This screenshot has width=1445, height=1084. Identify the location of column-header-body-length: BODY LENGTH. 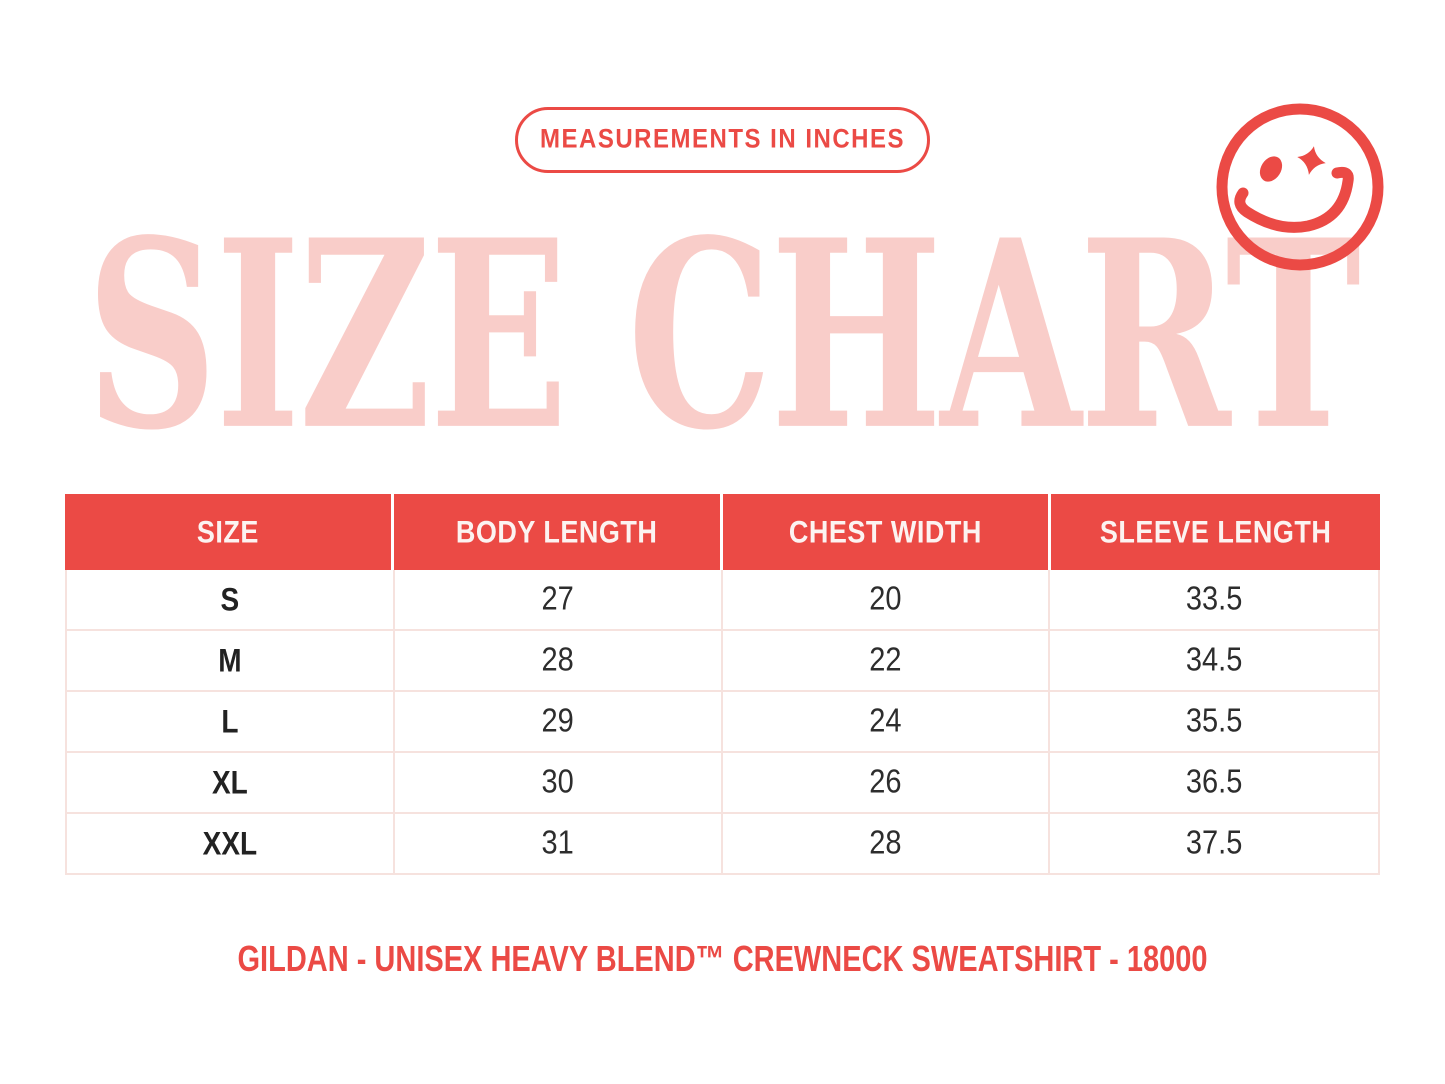
(558, 532).